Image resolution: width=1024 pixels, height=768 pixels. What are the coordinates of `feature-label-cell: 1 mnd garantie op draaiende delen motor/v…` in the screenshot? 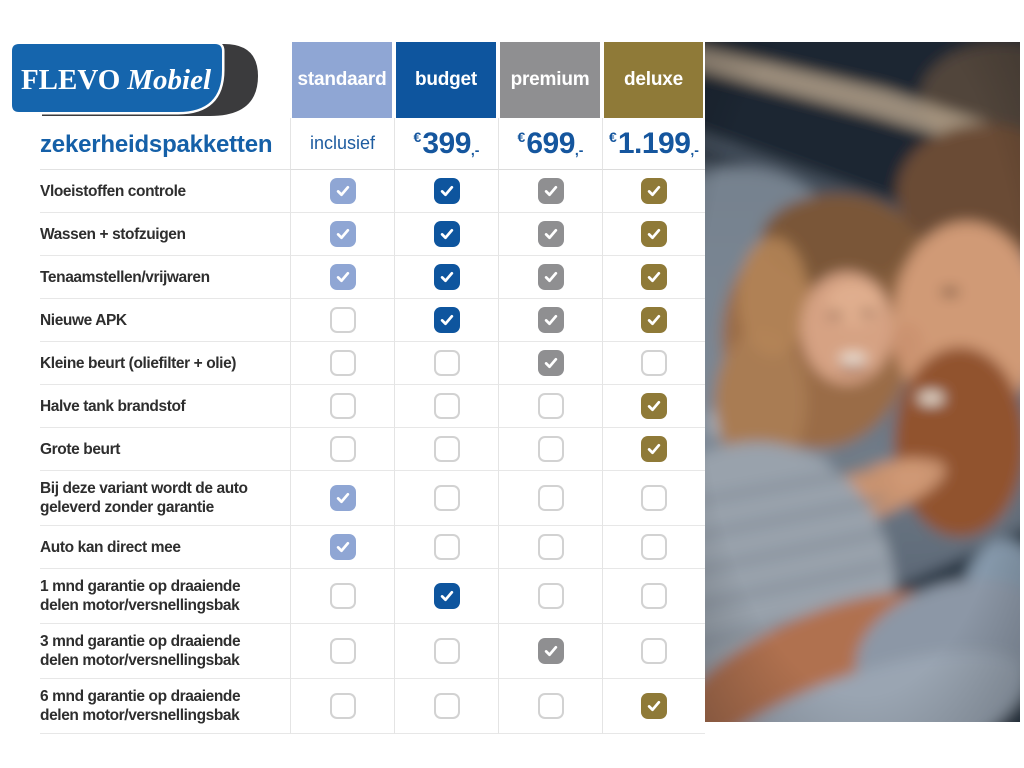 It's located at (165, 596).